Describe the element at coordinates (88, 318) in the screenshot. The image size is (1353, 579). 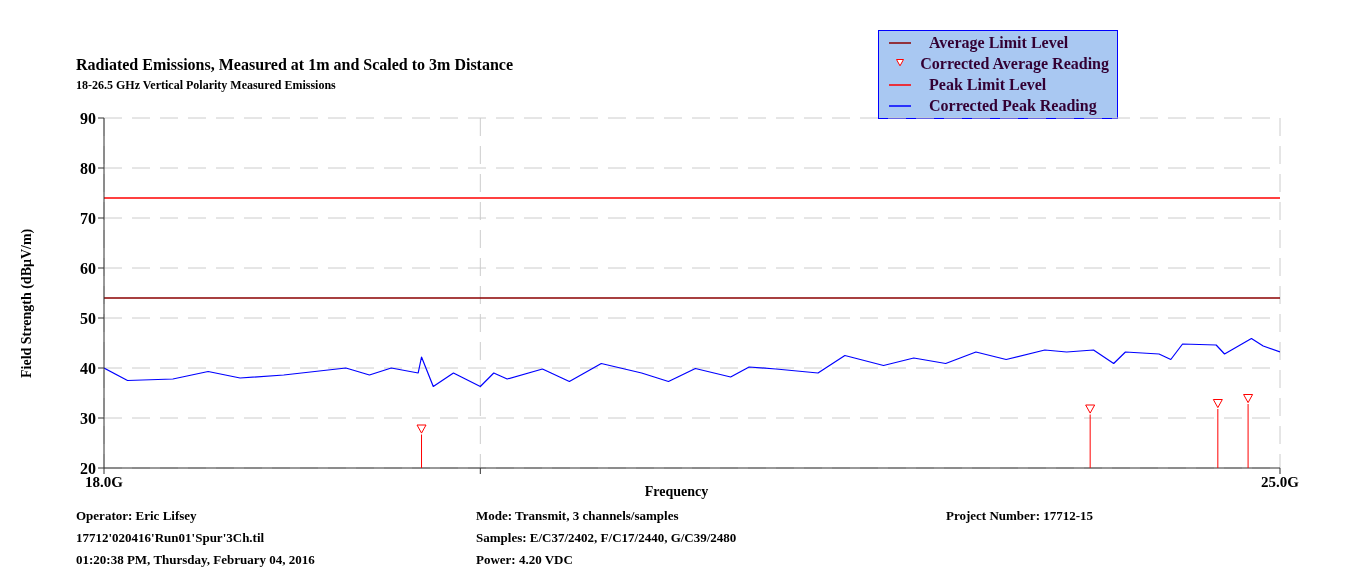
I see `y-tick-label: 50` at that location.